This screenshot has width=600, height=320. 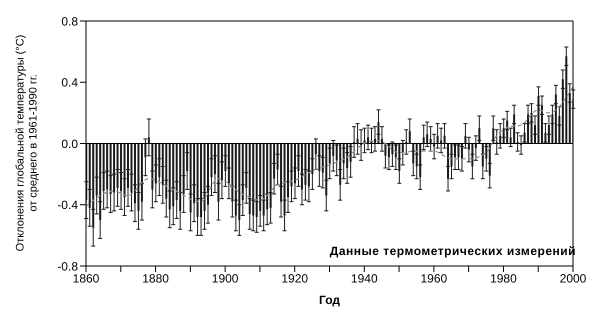 I want to click on x-axis-title: Год, so click(x=329, y=300).